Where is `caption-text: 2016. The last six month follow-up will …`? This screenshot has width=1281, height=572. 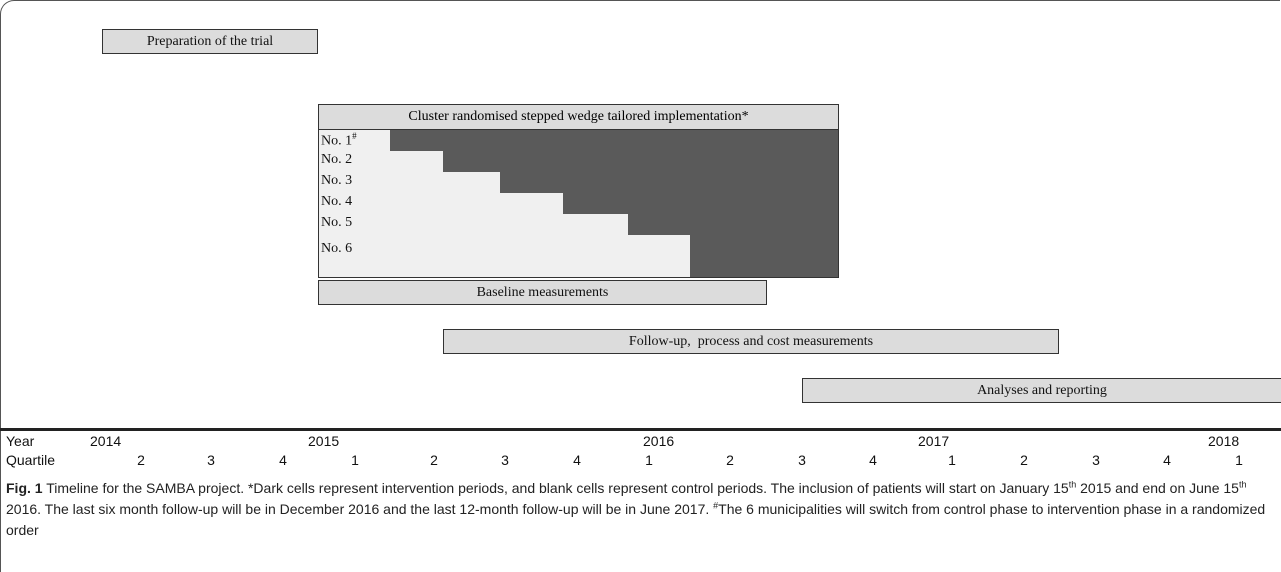 caption-text: 2016. The last six month follow-up will … is located at coordinates (360, 509).